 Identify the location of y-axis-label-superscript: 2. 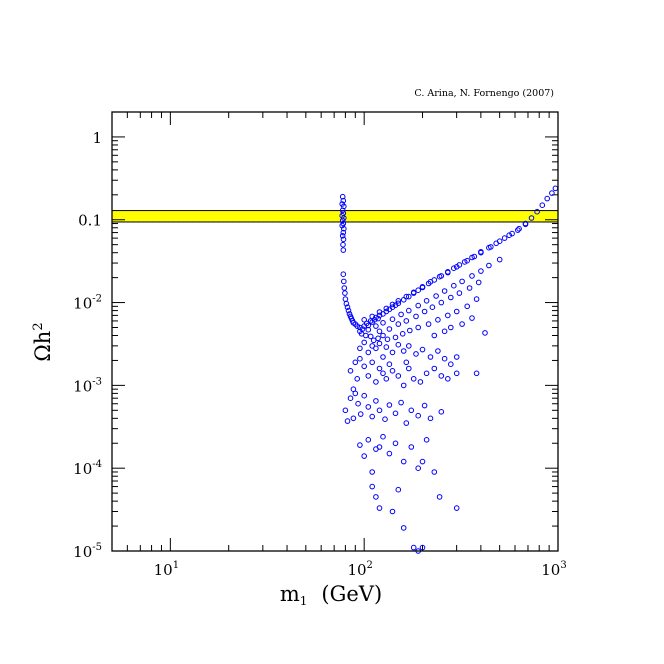
(38, 326).